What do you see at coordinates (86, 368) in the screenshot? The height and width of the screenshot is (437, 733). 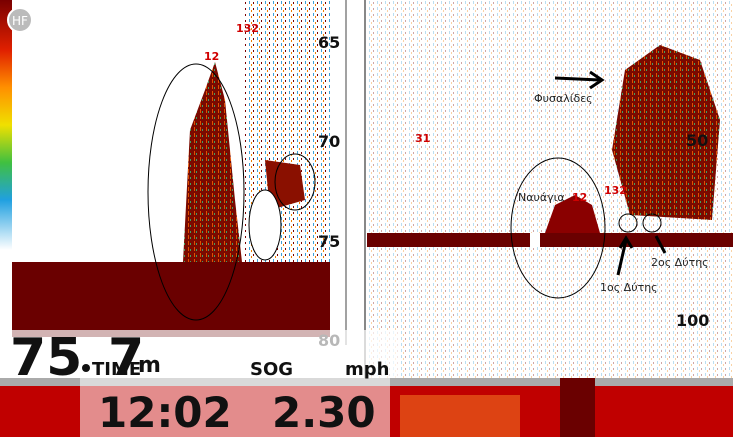 I see `decimal-point` at bounding box center [86, 368].